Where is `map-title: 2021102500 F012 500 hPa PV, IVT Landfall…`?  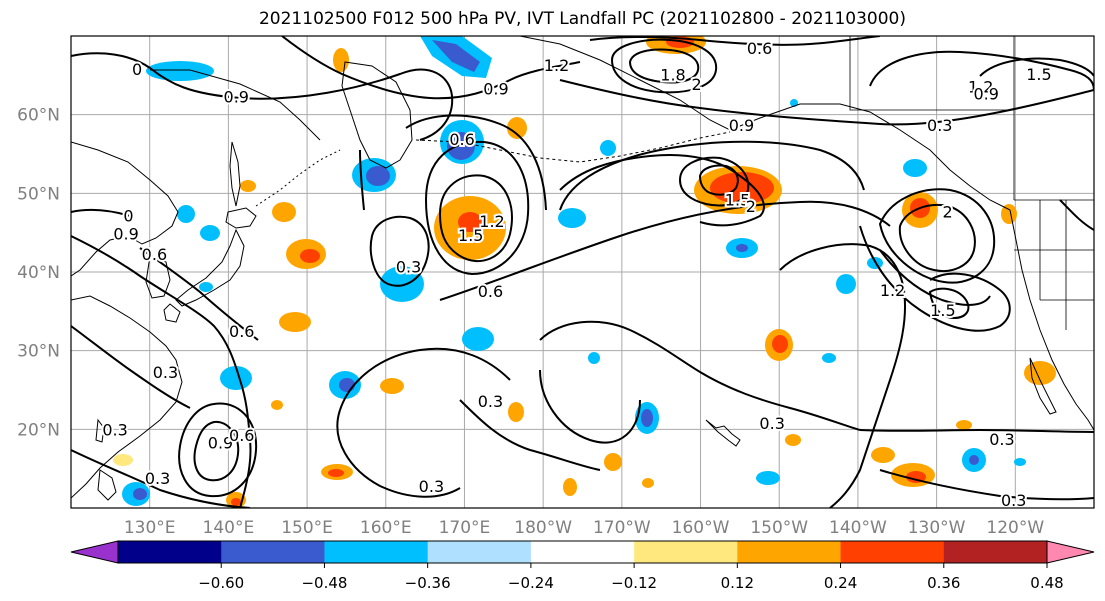
map-title: 2021102500 F012 500 hPa PV, IVT Landfall… is located at coordinates (582, 19).